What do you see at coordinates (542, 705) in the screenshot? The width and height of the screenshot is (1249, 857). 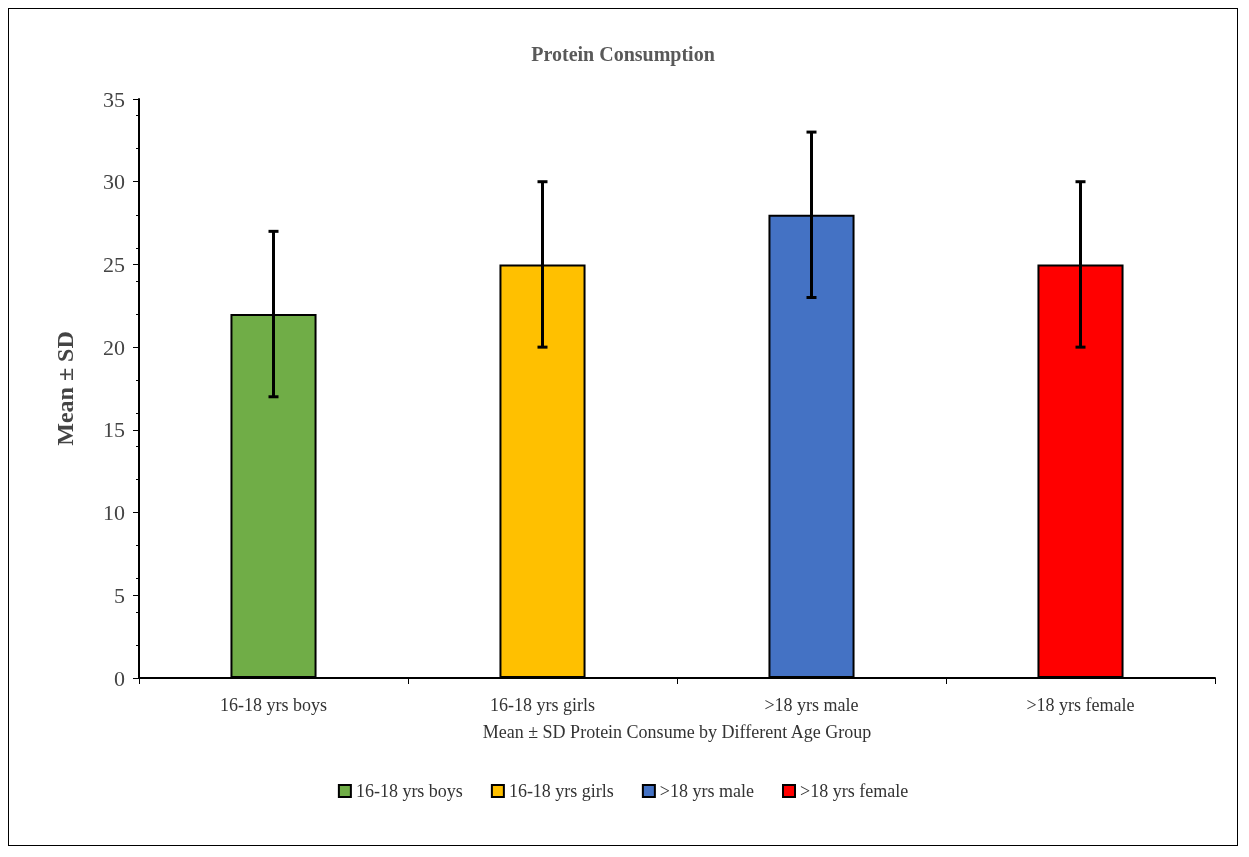 I see `x-tick-label: 16-18 yrs girls` at bounding box center [542, 705].